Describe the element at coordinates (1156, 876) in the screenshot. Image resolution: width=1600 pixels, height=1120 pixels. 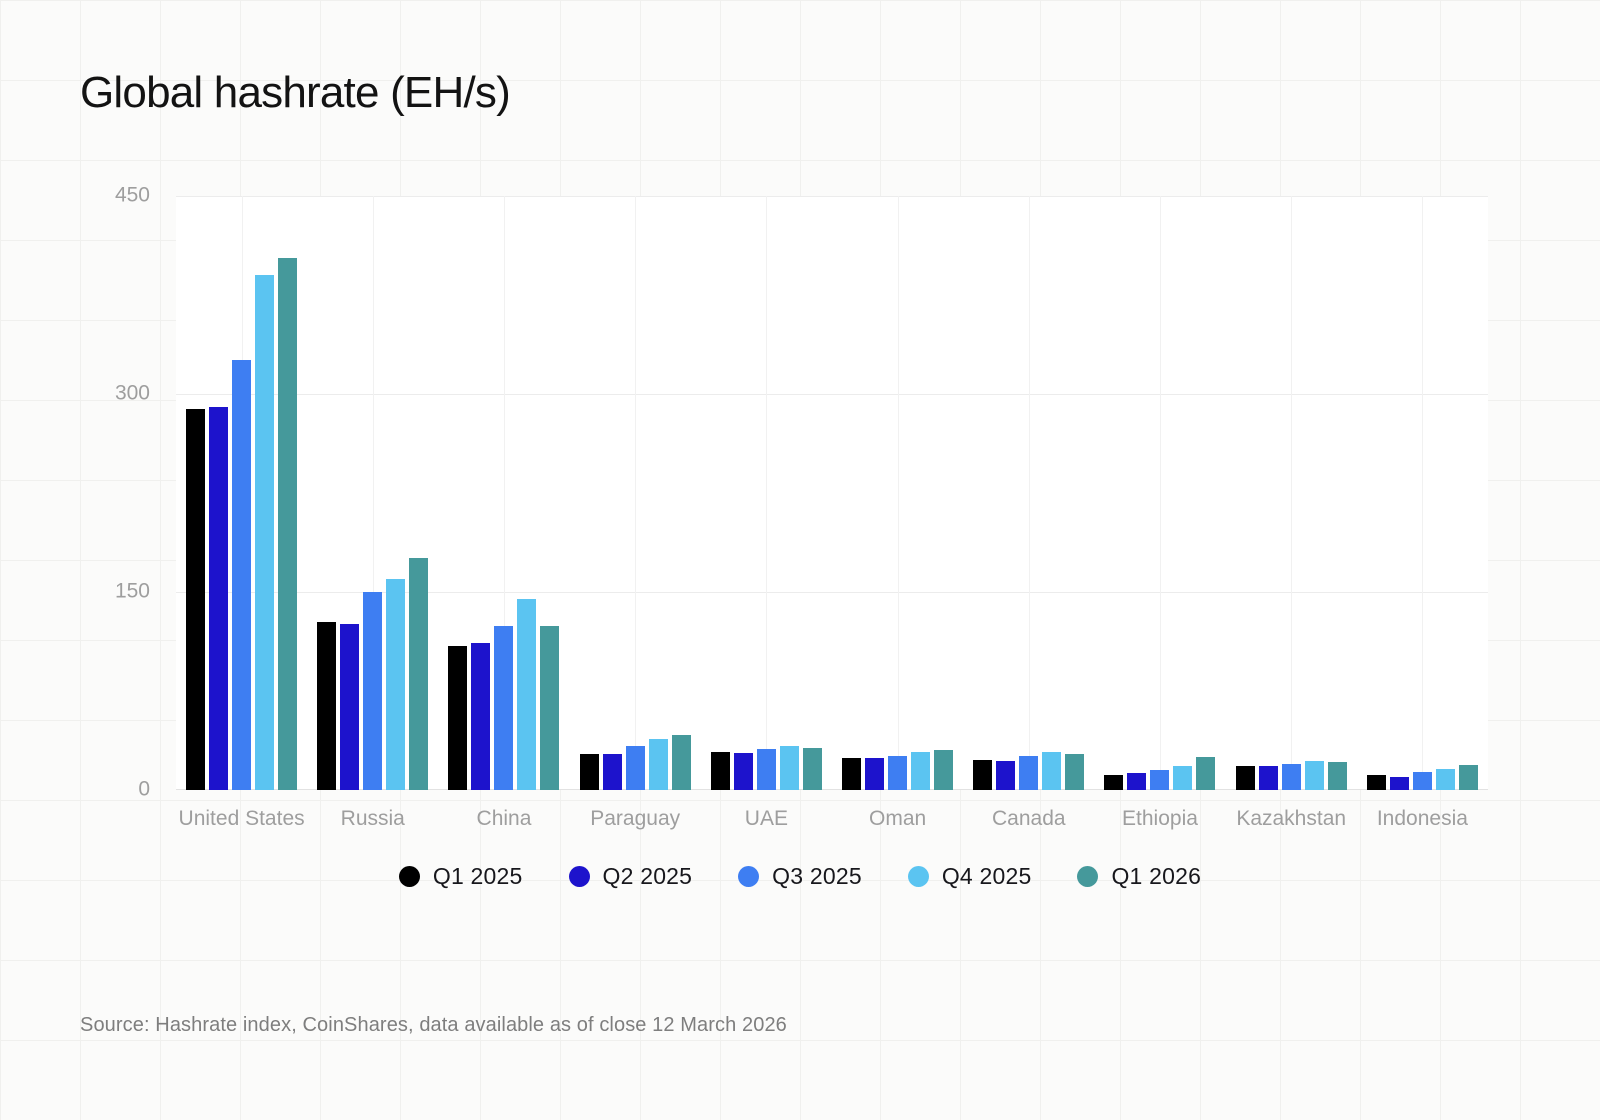
I see `legend-label: Q1 2026` at that location.